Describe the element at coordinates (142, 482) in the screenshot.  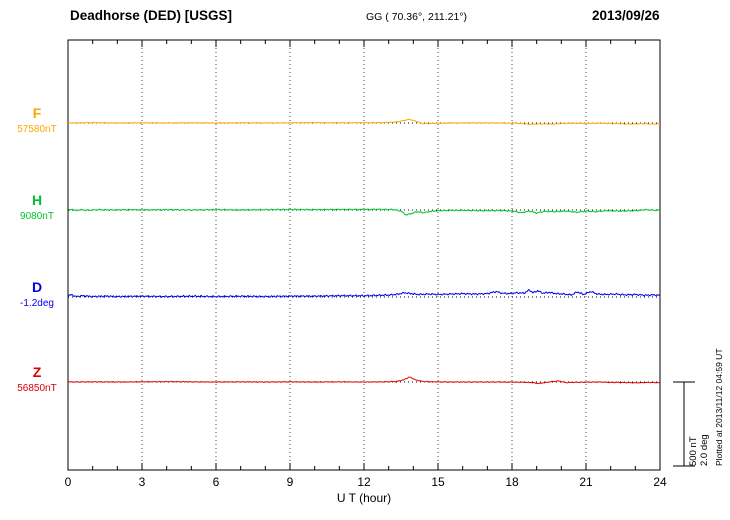
I see `x-tick-label: 3` at that location.